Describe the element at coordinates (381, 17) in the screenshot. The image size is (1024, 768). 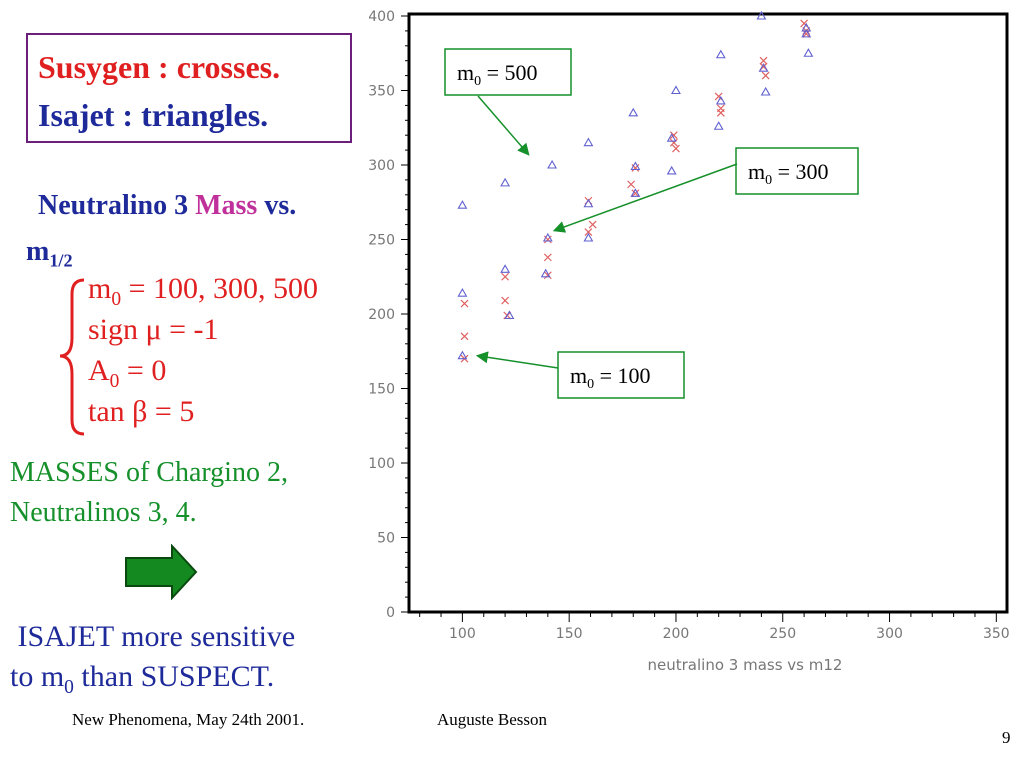
I see `y-tick-label: 400` at that location.